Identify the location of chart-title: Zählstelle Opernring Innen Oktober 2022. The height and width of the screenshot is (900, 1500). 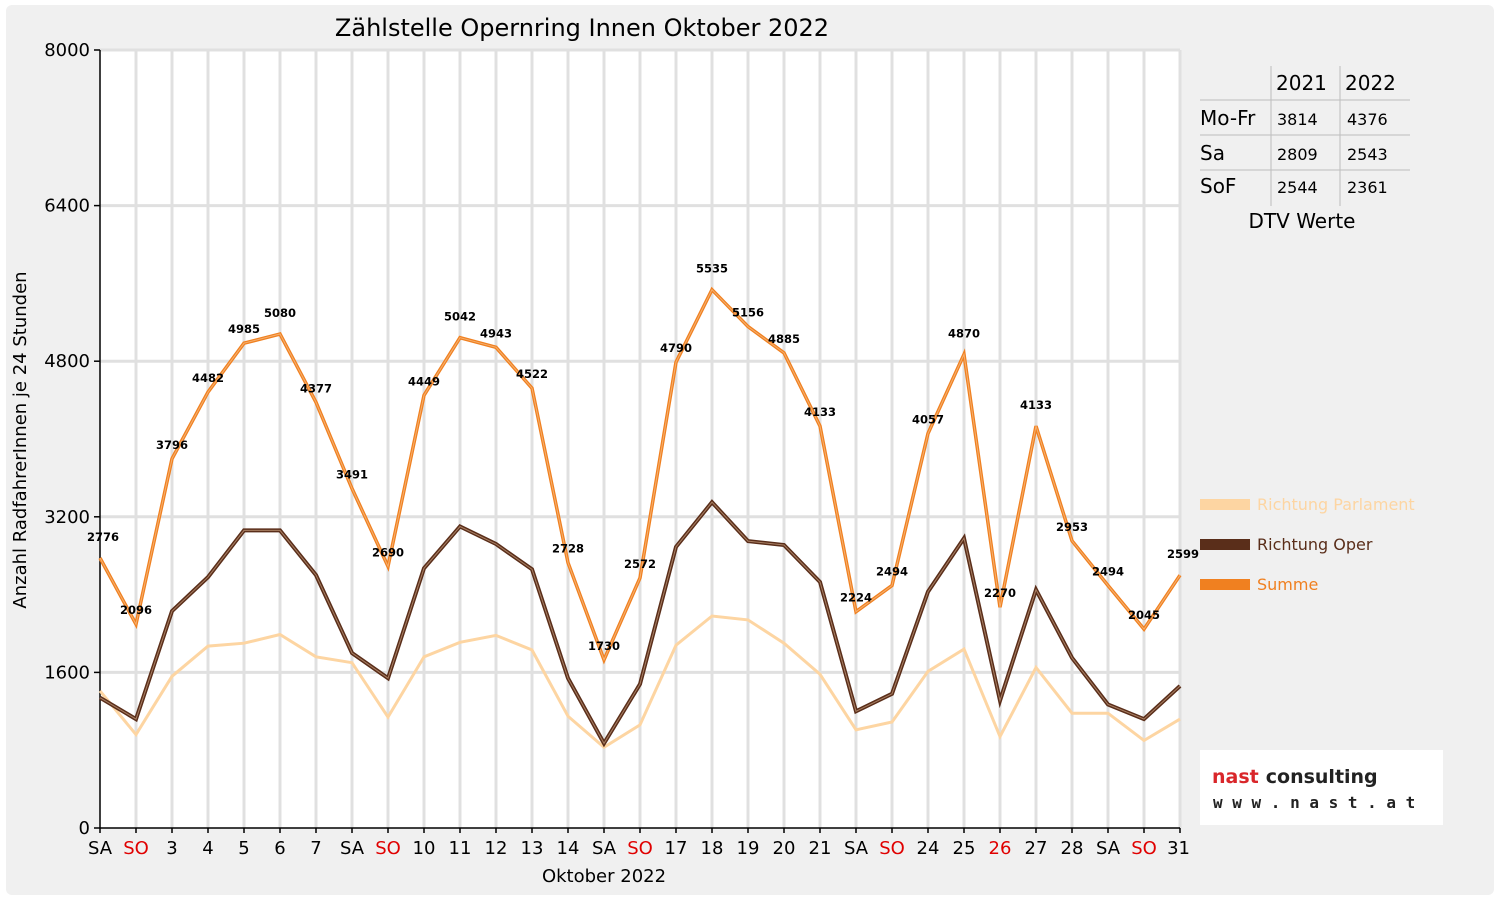
(582, 28).